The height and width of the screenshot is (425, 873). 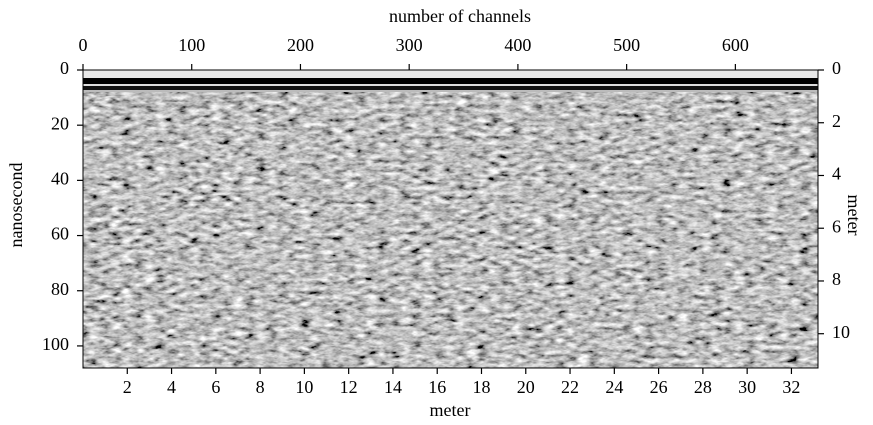 What do you see at coordinates (83, 45) in the screenshot?
I see `x2-tick-label: 0` at bounding box center [83, 45].